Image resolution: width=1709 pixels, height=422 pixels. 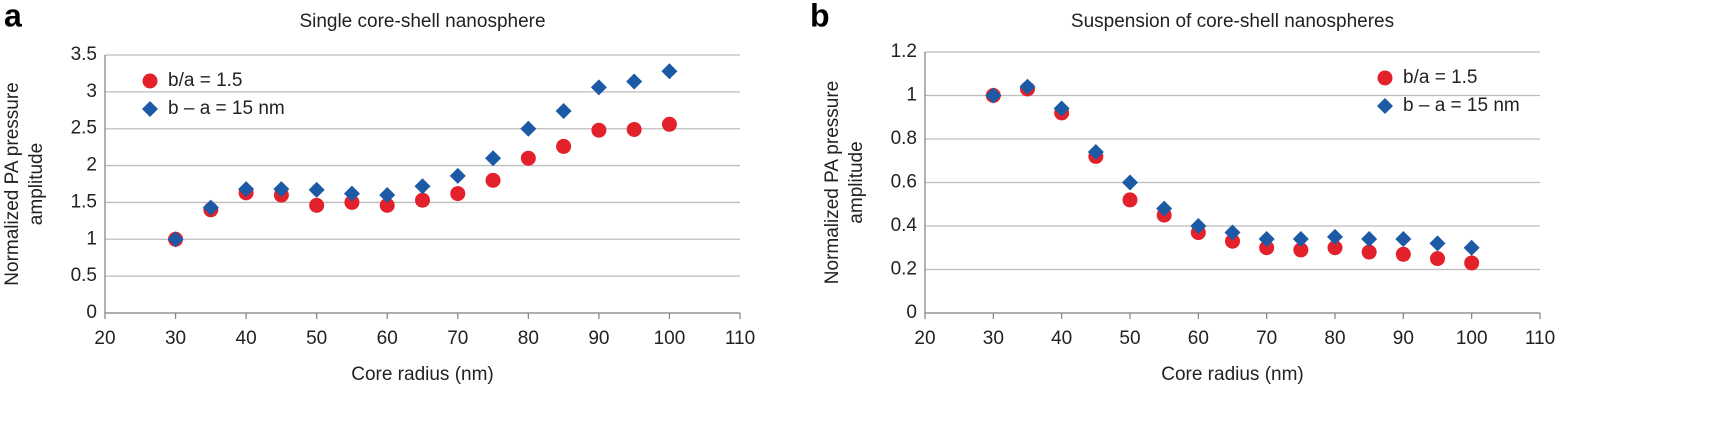 I want to click on y-tick-label: 0.4, so click(x=904, y=225).